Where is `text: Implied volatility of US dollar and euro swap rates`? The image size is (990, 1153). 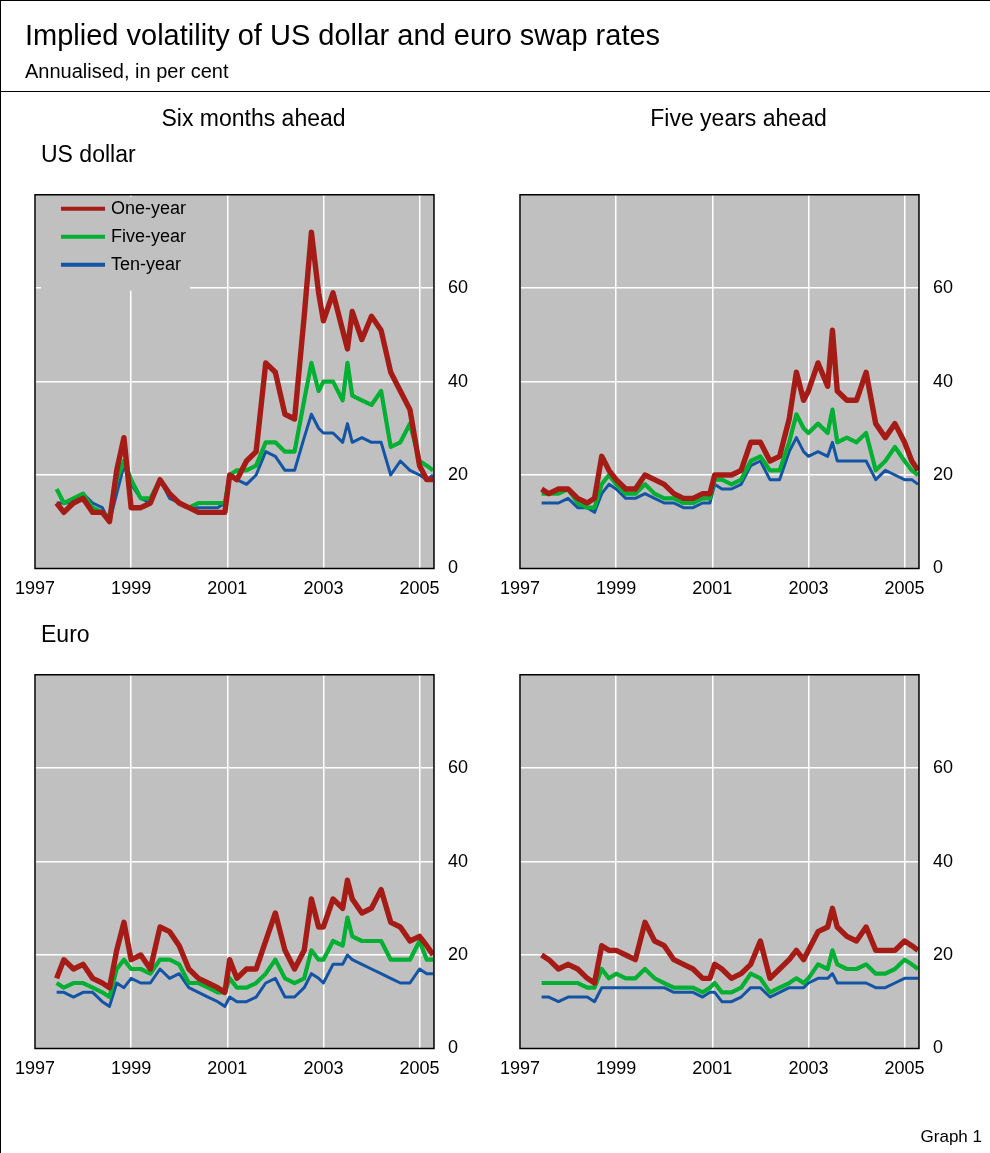 text: Implied volatility of US dollar and euro swap rates is located at coordinates (343, 35).